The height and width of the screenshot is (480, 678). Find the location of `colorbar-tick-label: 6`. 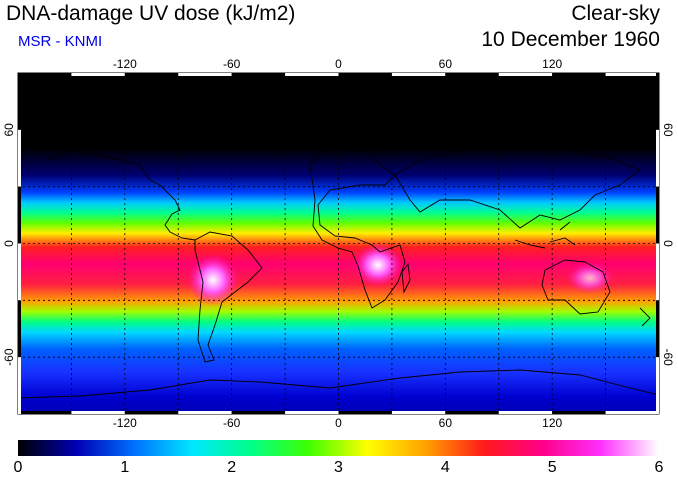

colorbar-tick-label: 6 is located at coordinates (659, 467).